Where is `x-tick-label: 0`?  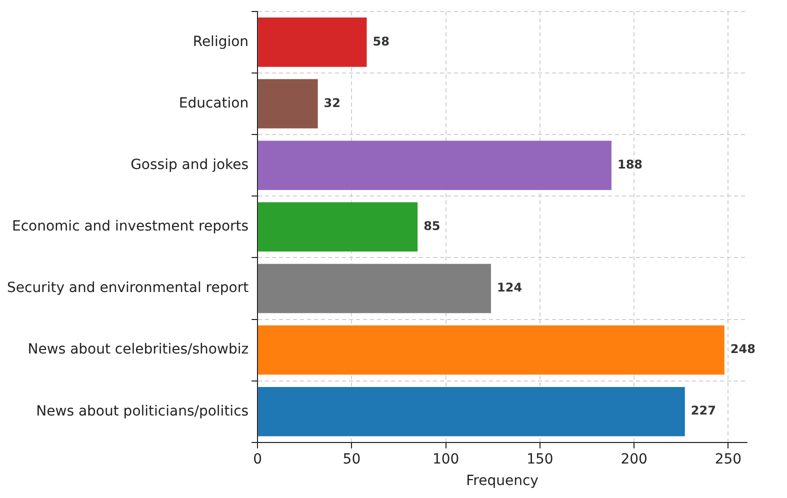
x-tick-label: 0 is located at coordinates (257, 459).